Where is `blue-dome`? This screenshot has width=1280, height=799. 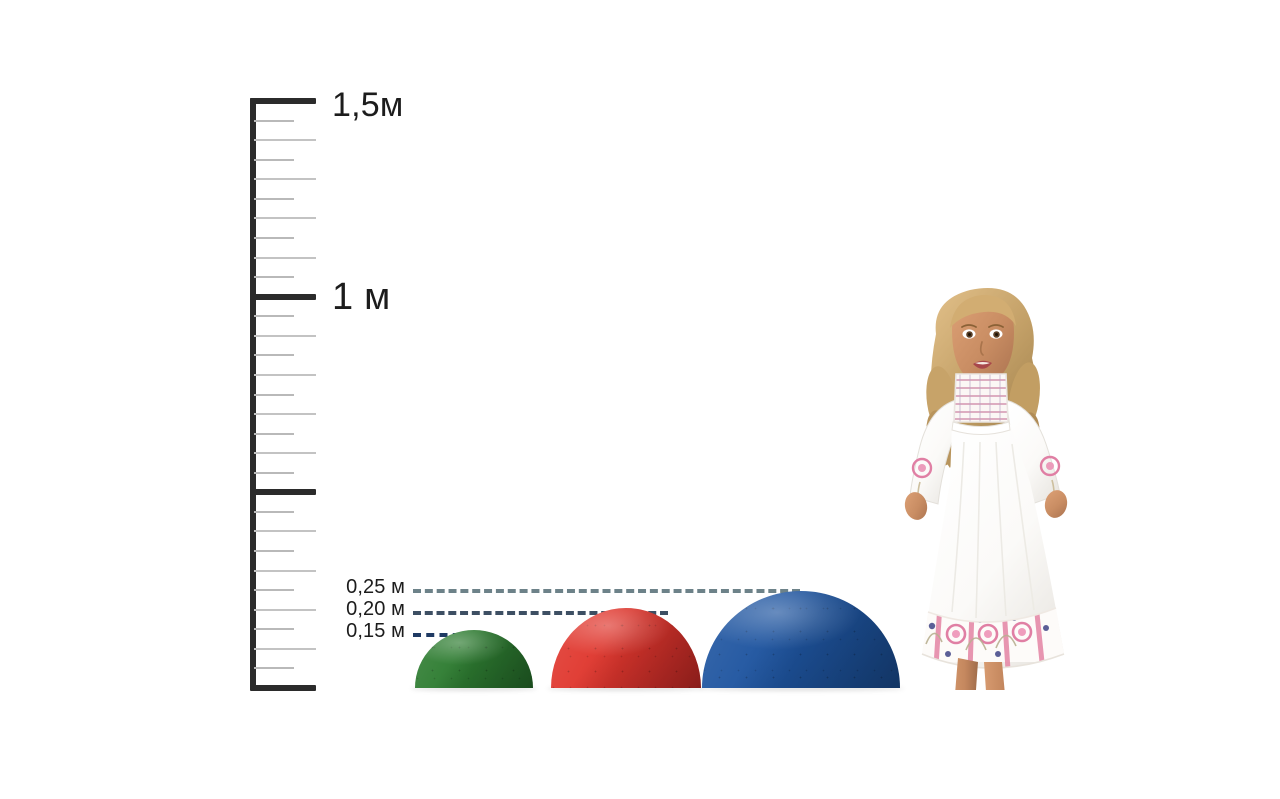 blue-dome is located at coordinates (801, 639).